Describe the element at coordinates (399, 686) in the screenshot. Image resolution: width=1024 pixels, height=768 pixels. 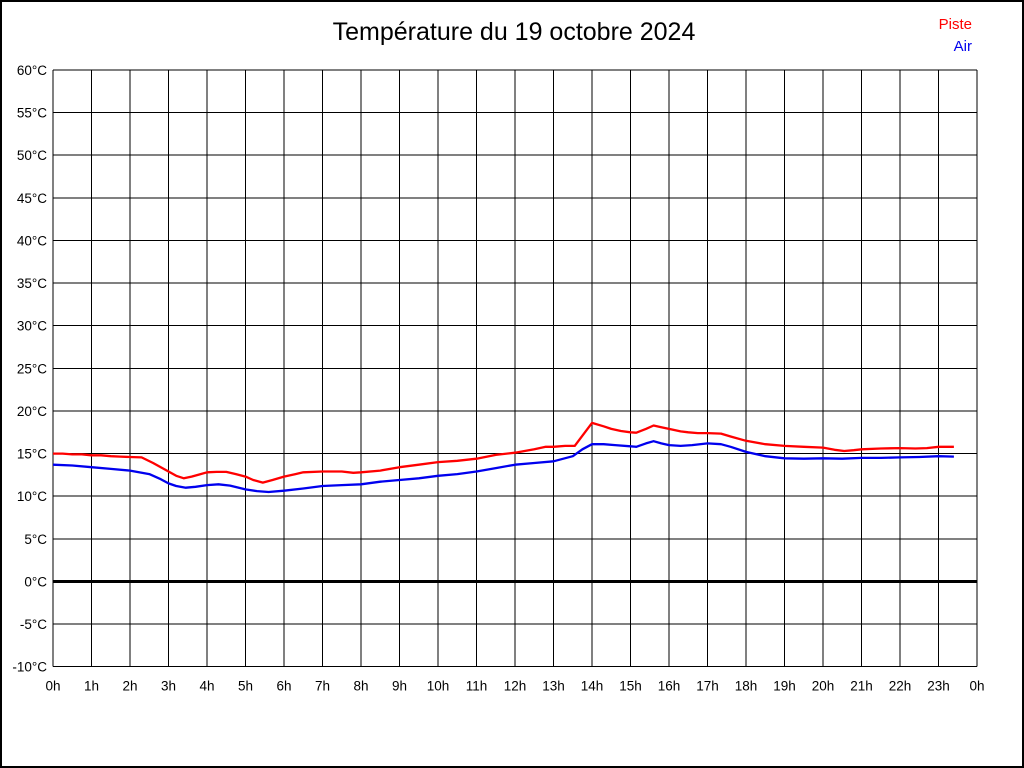
I see `x-tick-label: 9h` at that location.